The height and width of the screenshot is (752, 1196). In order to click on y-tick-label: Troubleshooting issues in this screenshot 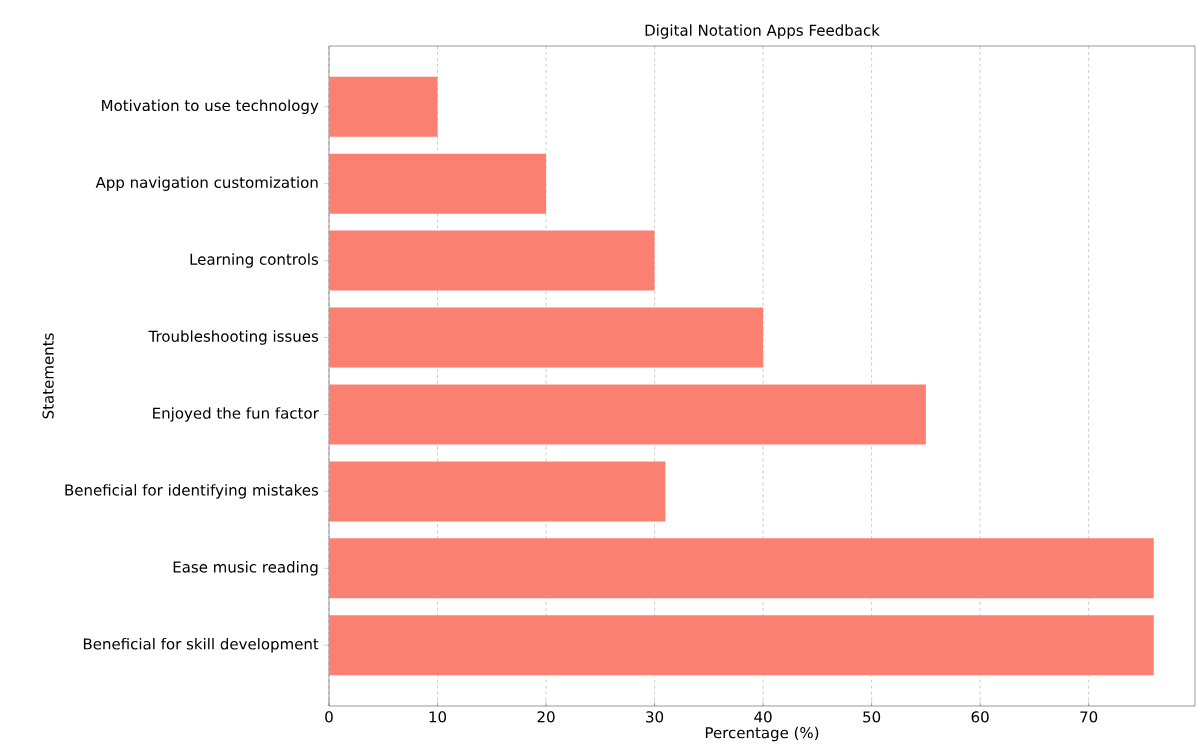, I will do `click(233, 337)`.